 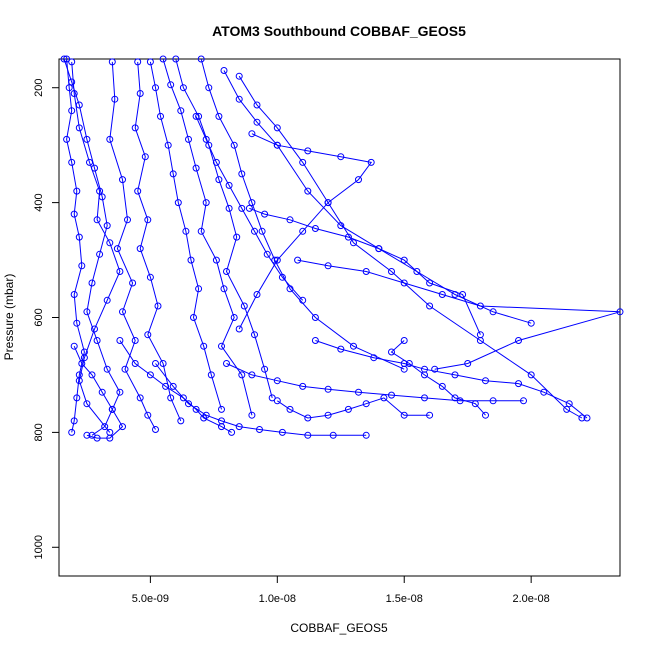 What do you see at coordinates (404, 599) in the screenshot?
I see `x-tick-label: 1.5e-08` at bounding box center [404, 599].